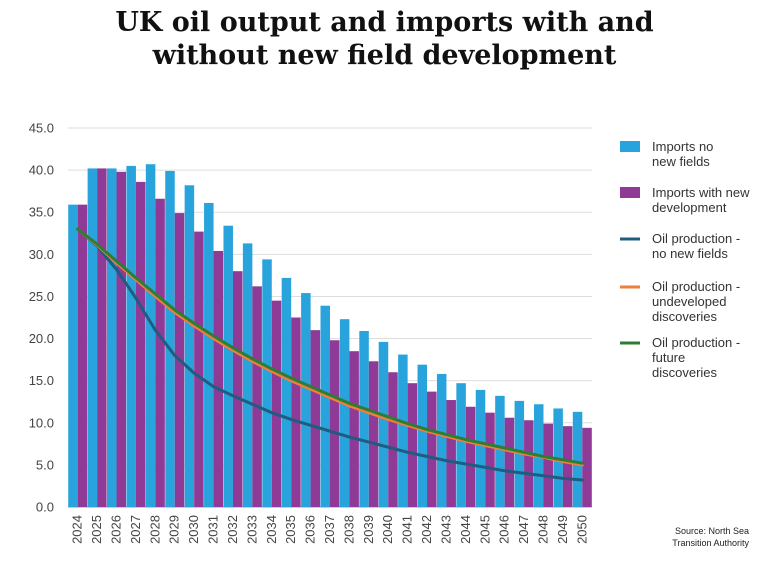  I want to click on legend-label: development, so click(689, 207).